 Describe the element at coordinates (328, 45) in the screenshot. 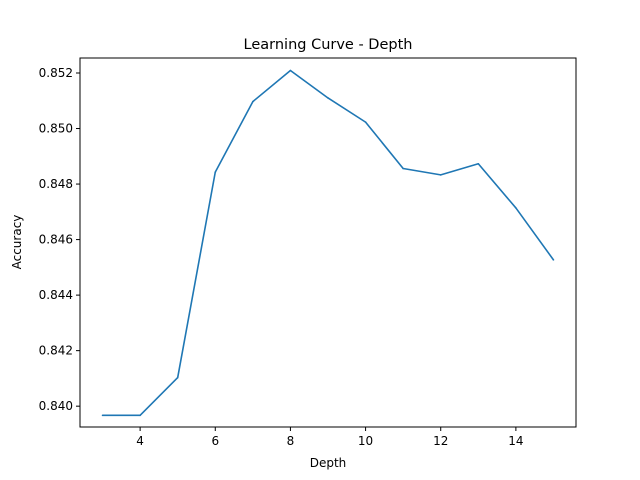

I see `chart-title: Learning Curve - Depth` at that location.